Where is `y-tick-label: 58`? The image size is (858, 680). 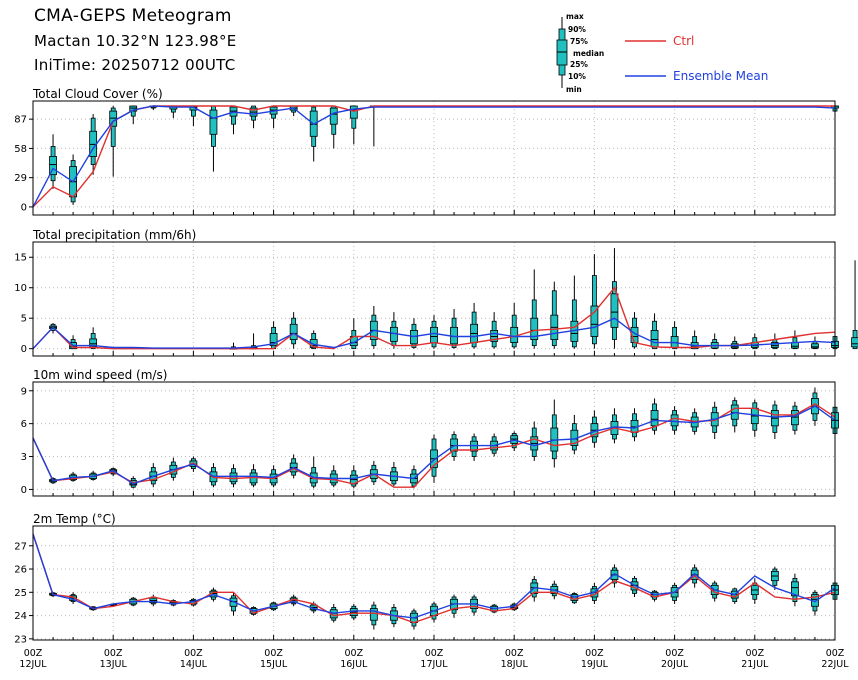
y-tick-label: 58 is located at coordinates (20, 149).